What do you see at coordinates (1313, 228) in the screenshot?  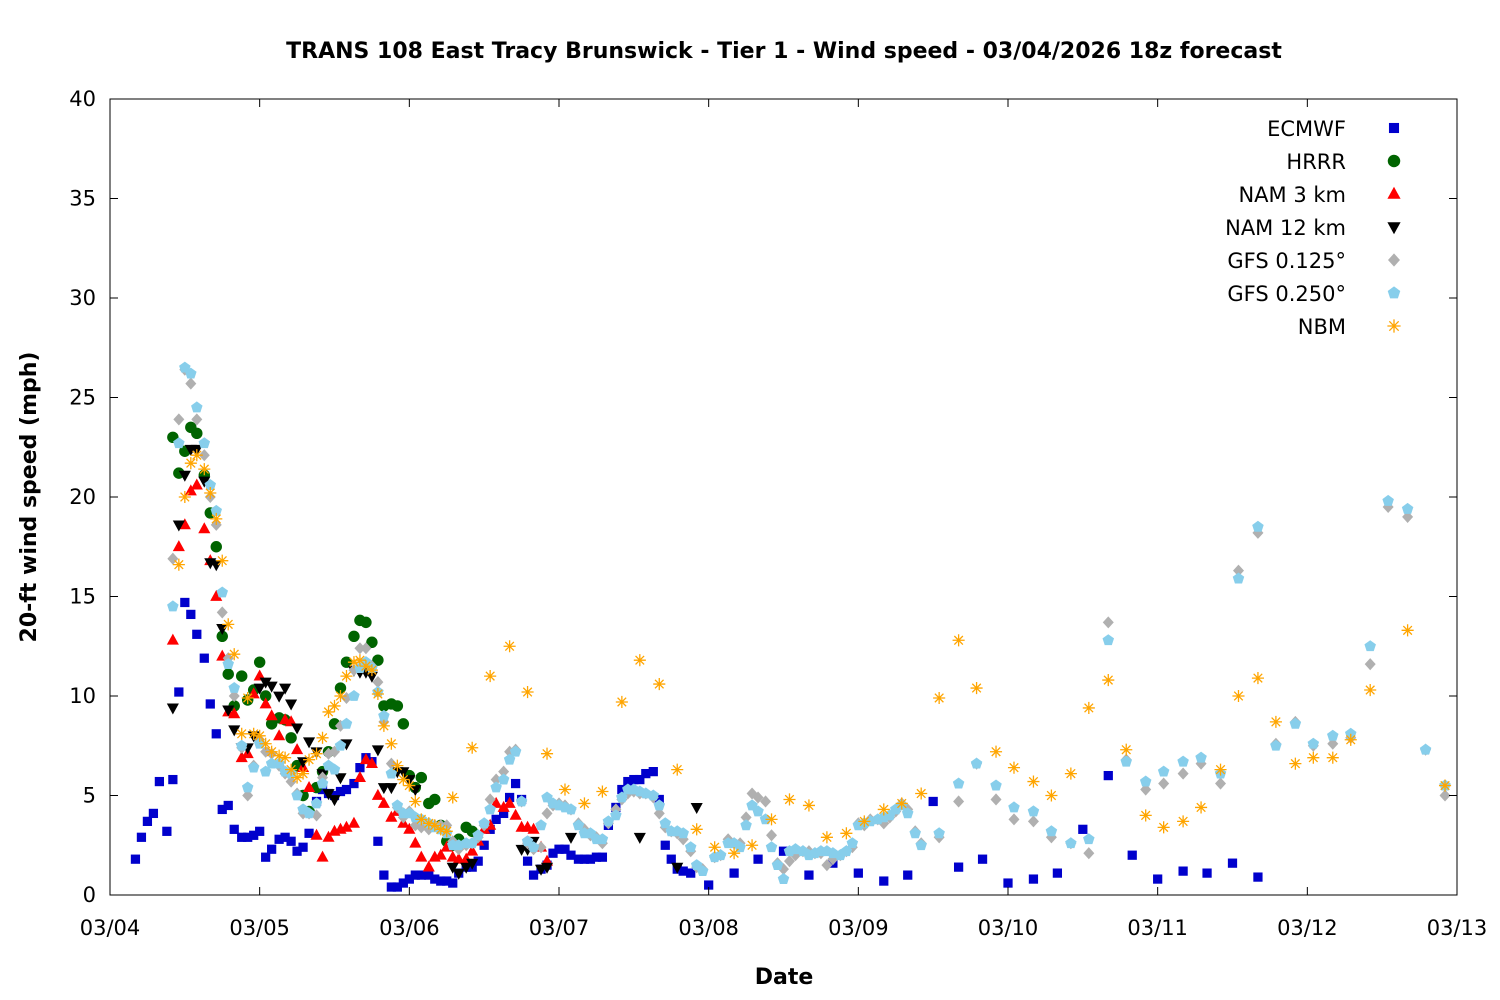 I see `legend-item-nam-12-km: NAM 12 km` at bounding box center [1313, 228].